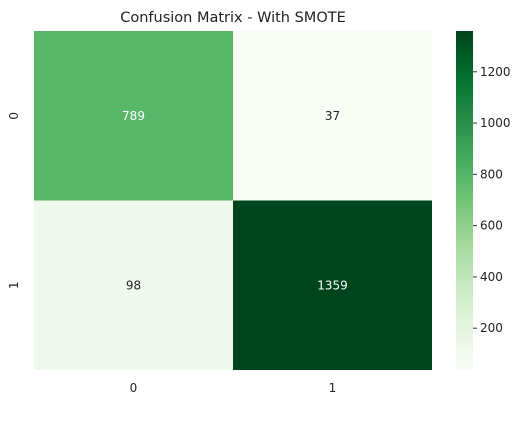 The width and height of the screenshot is (524, 433). I want to click on cell-value-label: 98, so click(133, 285).